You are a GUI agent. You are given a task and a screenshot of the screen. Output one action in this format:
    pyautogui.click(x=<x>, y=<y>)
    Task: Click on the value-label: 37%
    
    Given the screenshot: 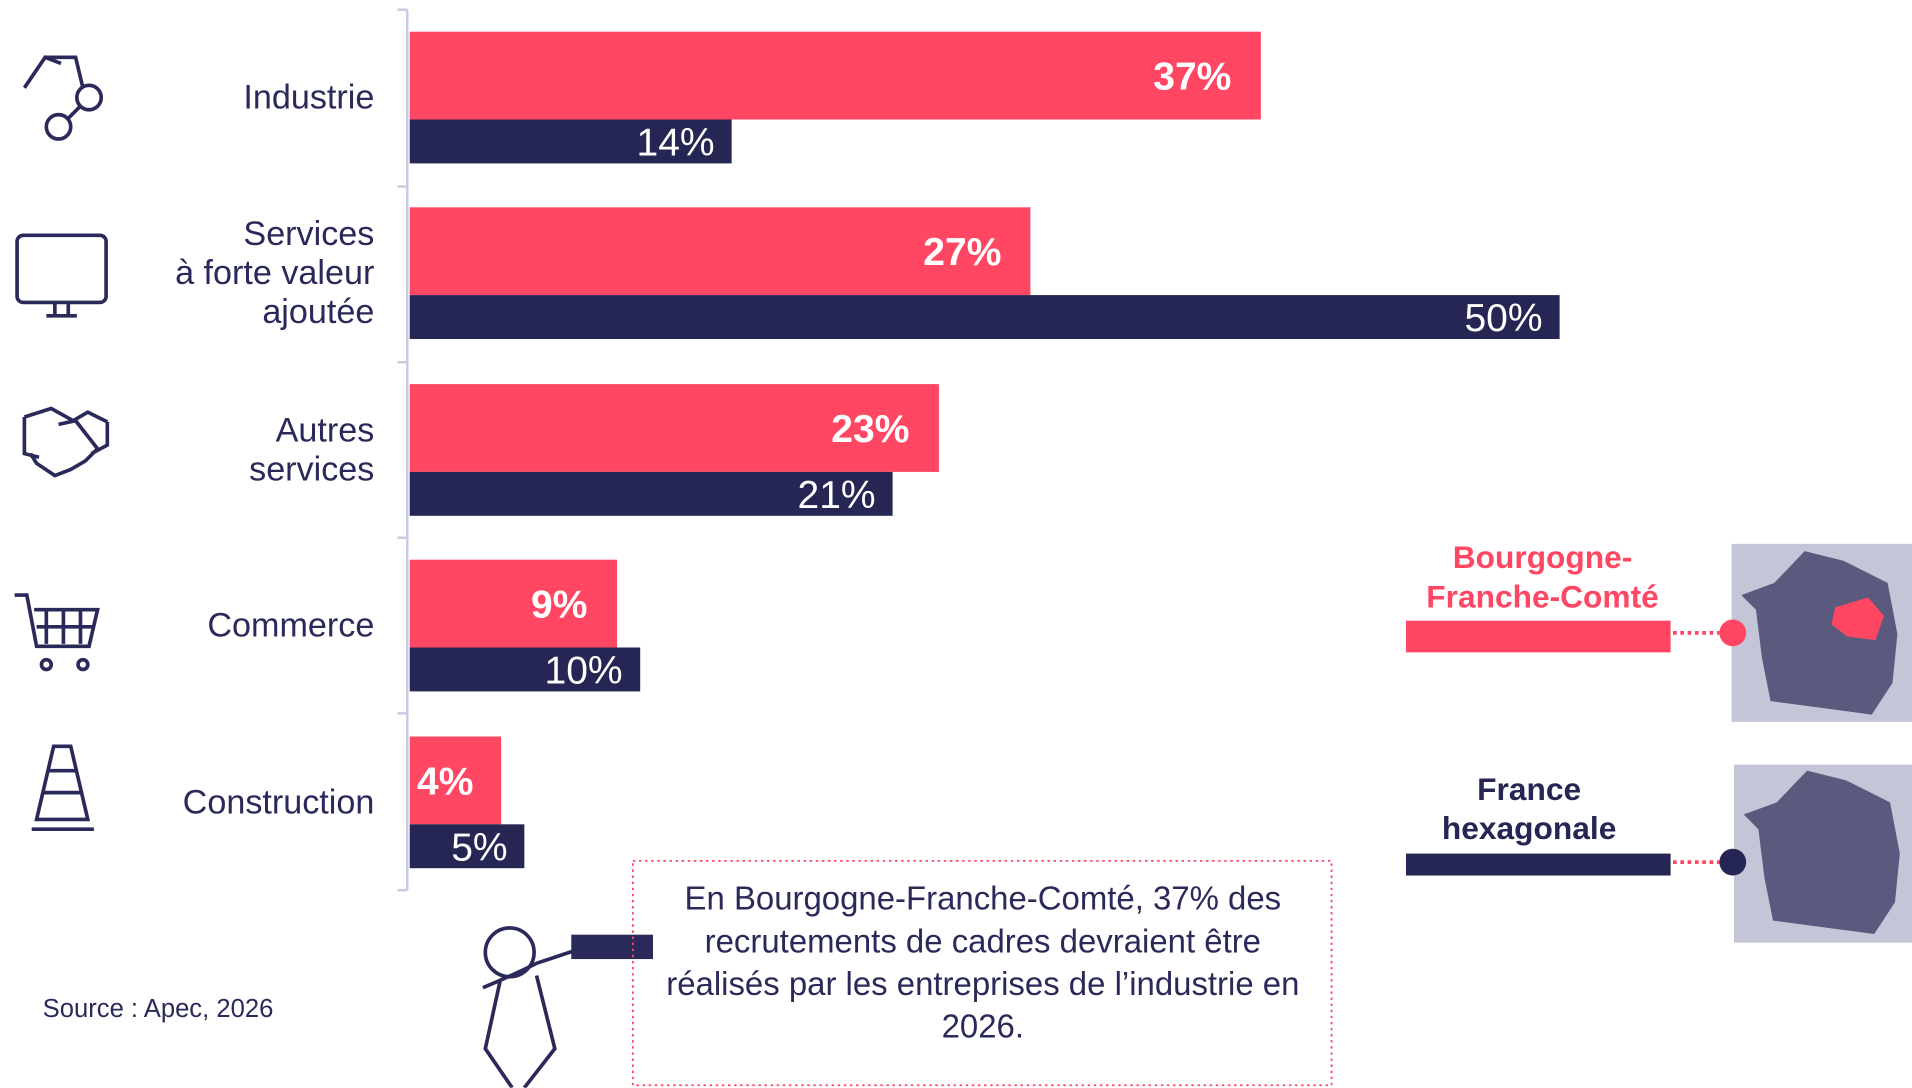 What is the action you would take?
    pyautogui.click(x=1192, y=76)
    